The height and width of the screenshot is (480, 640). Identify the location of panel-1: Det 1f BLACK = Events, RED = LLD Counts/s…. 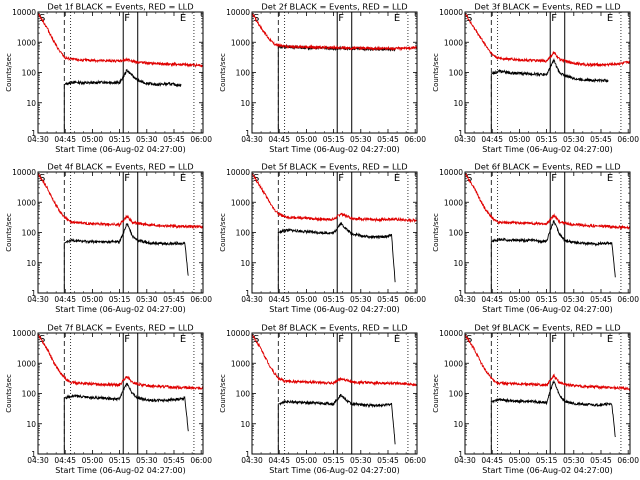
(108, 78).